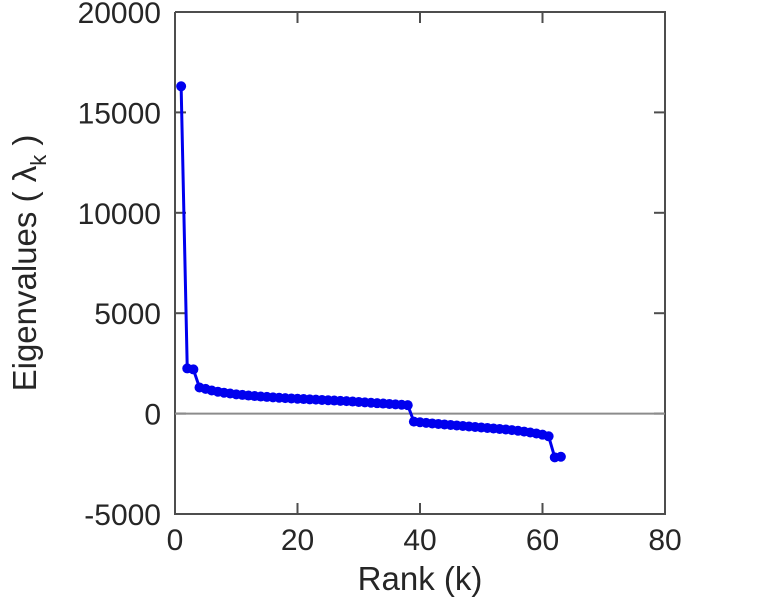  Describe the element at coordinates (664, 540) in the screenshot. I see `x-tick-label: 80` at that location.